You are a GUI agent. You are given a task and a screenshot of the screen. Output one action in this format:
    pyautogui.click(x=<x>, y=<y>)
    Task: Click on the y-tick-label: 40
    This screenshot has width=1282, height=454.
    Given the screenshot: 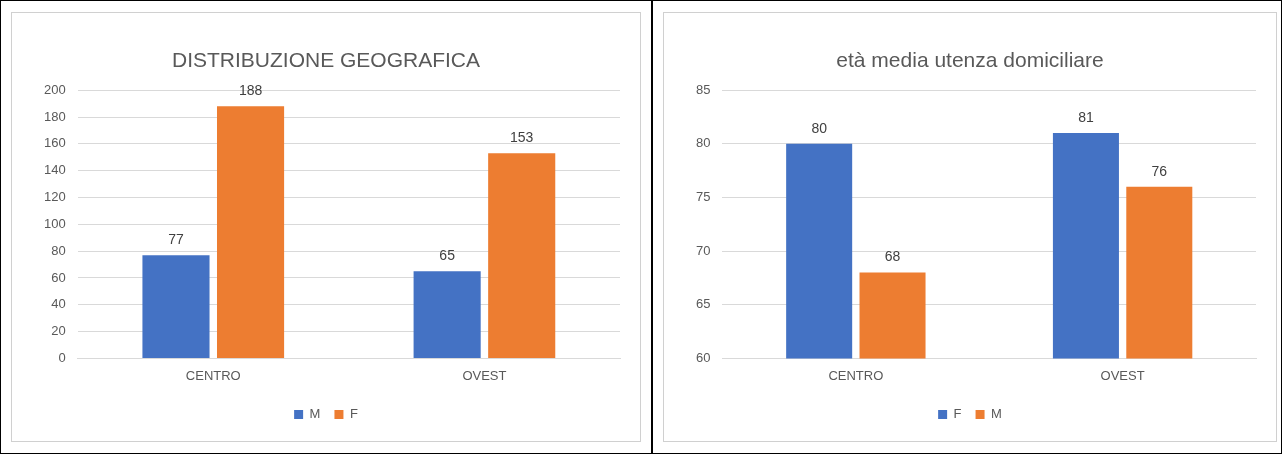 What is the action you would take?
    pyautogui.click(x=58, y=304)
    